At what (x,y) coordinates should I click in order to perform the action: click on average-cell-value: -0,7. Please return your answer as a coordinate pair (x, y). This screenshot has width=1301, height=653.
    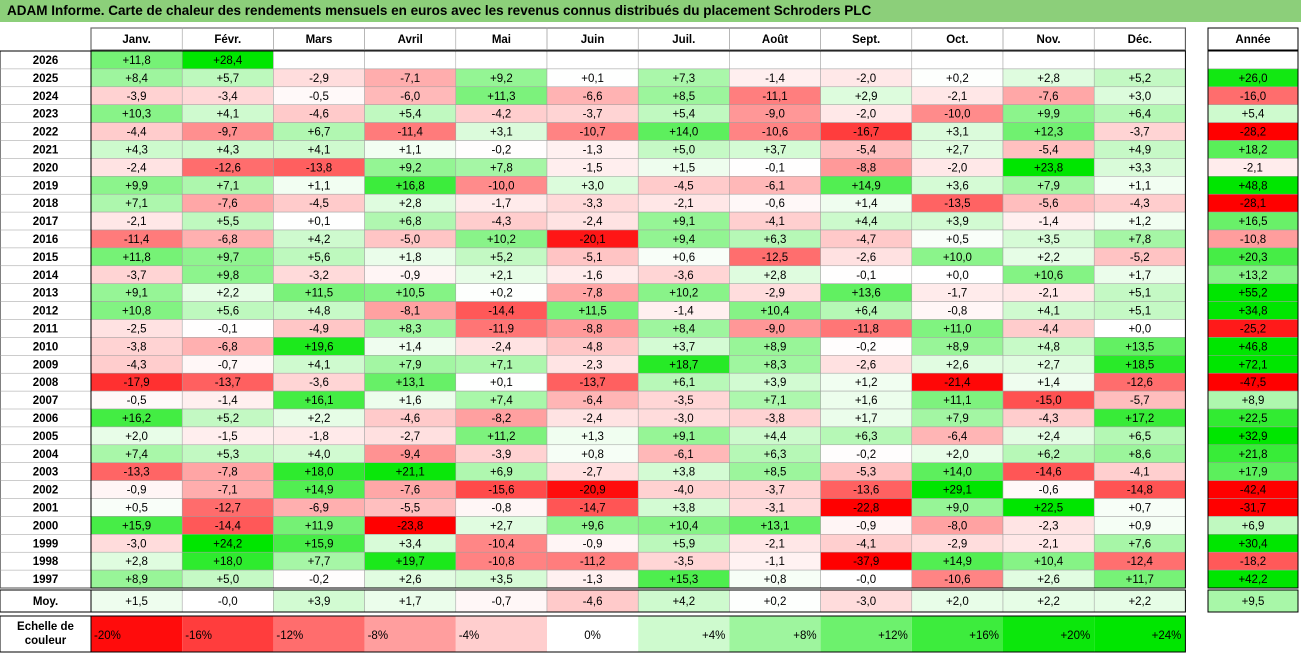
    Looking at the image, I should click on (501, 602).